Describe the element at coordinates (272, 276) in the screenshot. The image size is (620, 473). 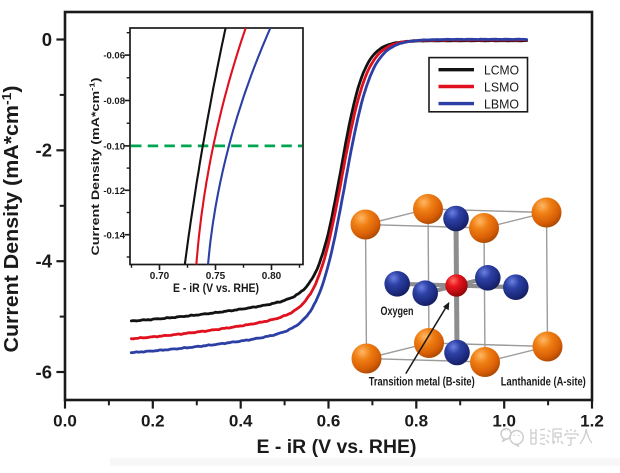
I see `svg-text: 0.80` at that location.